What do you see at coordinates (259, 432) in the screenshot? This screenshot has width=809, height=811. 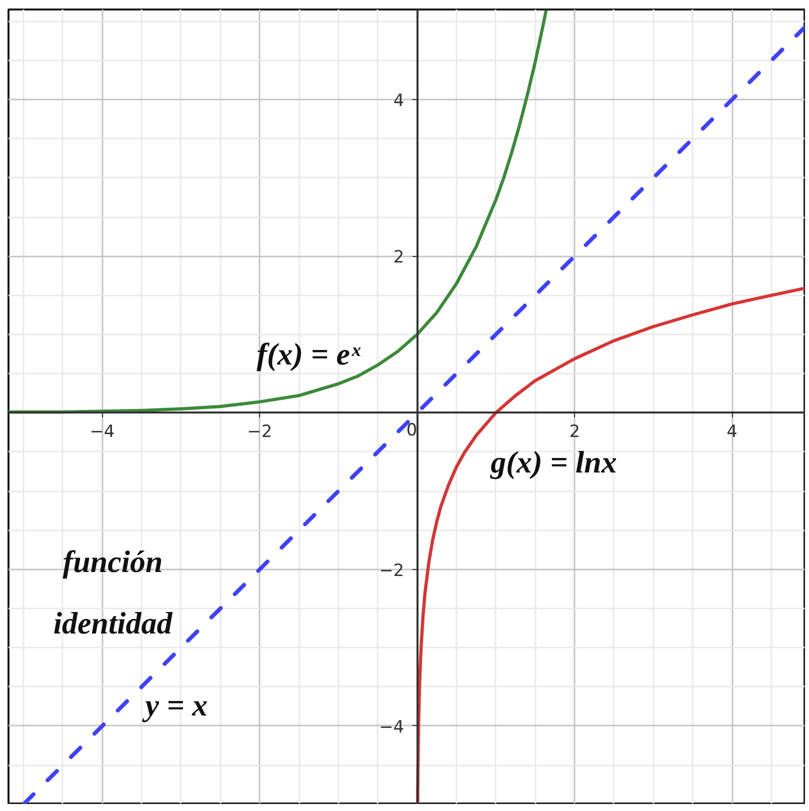 I see `x-tick-label: −2` at bounding box center [259, 432].